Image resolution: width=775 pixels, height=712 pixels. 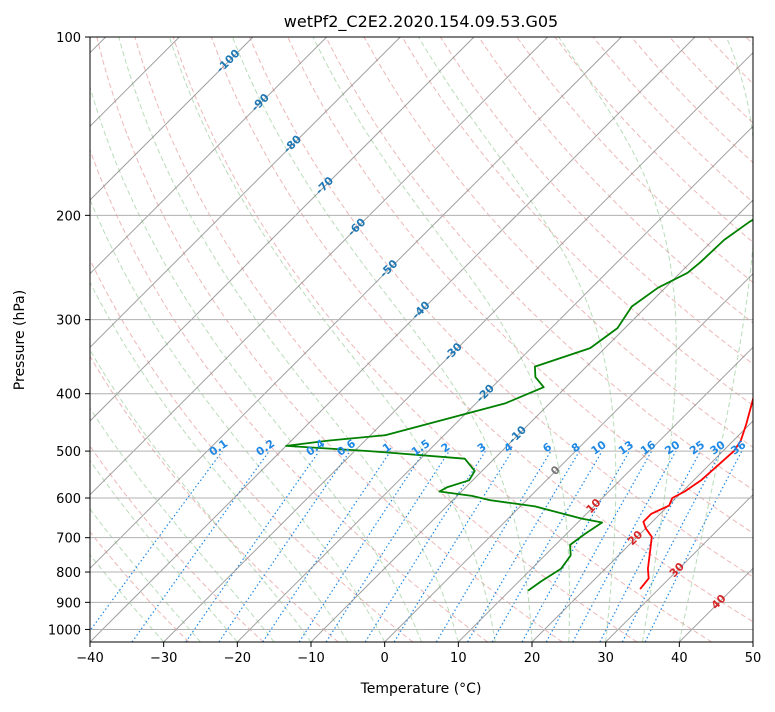 What do you see at coordinates (532, 658) in the screenshot?
I see `x-tick-label: 20` at bounding box center [532, 658].